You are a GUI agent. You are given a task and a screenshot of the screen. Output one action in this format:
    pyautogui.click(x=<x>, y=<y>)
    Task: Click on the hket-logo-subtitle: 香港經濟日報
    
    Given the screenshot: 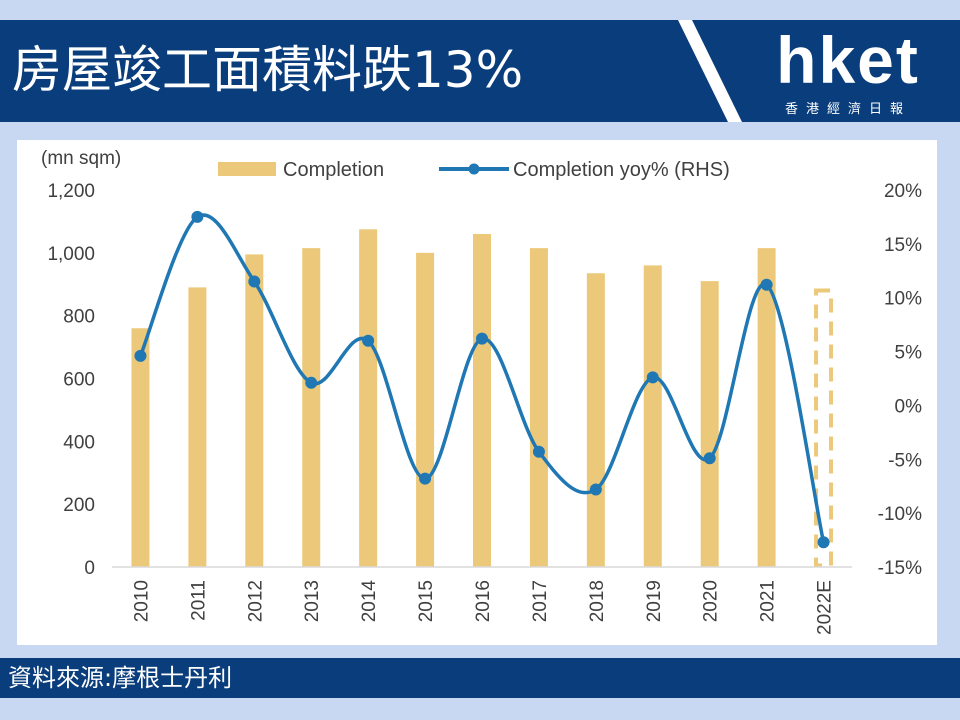 What is the action you would take?
    pyautogui.click(x=847, y=109)
    